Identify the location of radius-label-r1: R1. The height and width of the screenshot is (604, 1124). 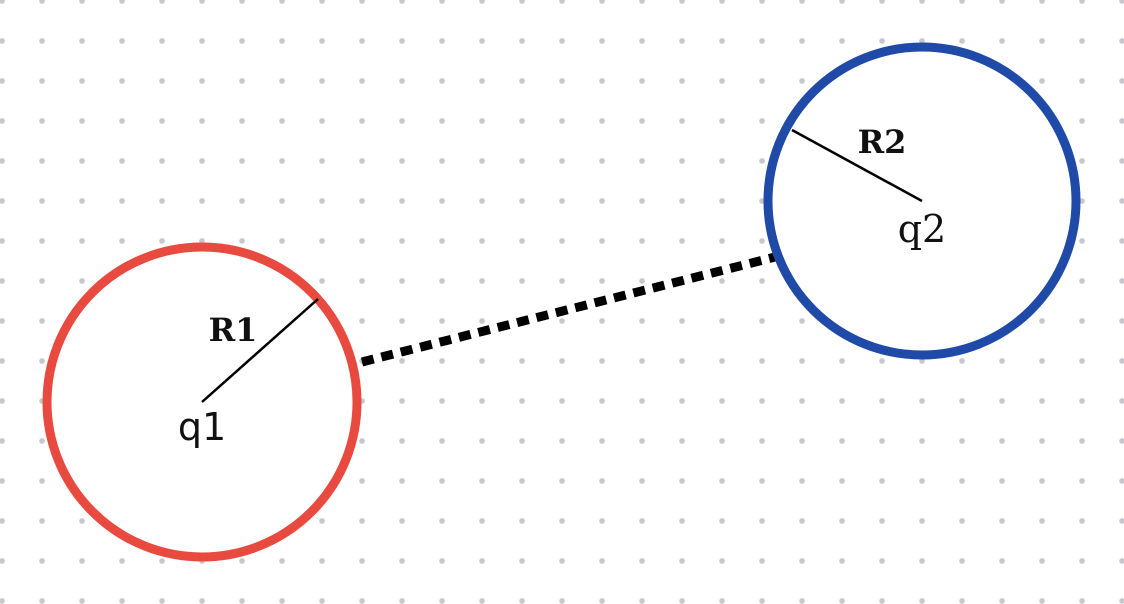
(233, 330).